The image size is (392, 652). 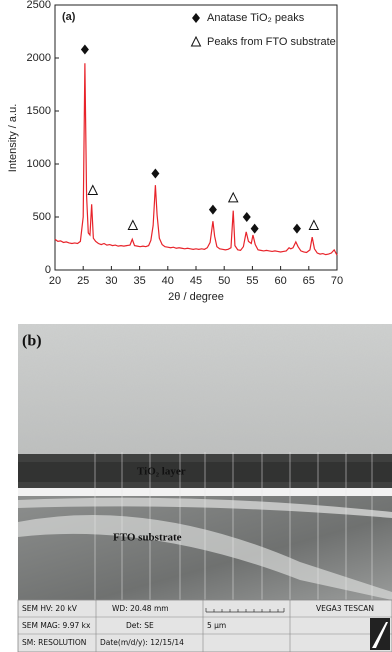 What do you see at coordinates (147, 538) in the screenshot?
I see `substrate-label: FTO substrate` at bounding box center [147, 538].